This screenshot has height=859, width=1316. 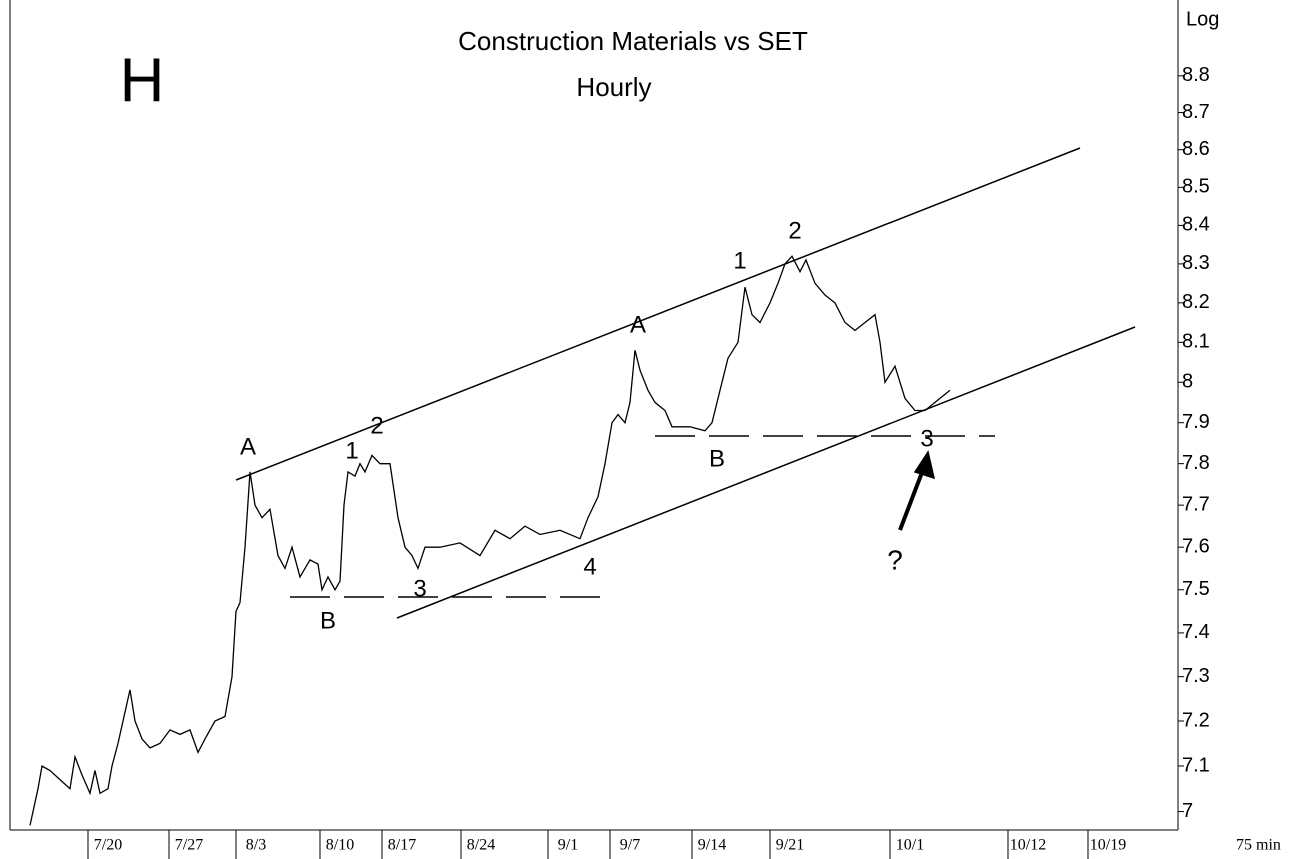 I want to click on x-tick-label: 7/27, so click(x=189, y=845).